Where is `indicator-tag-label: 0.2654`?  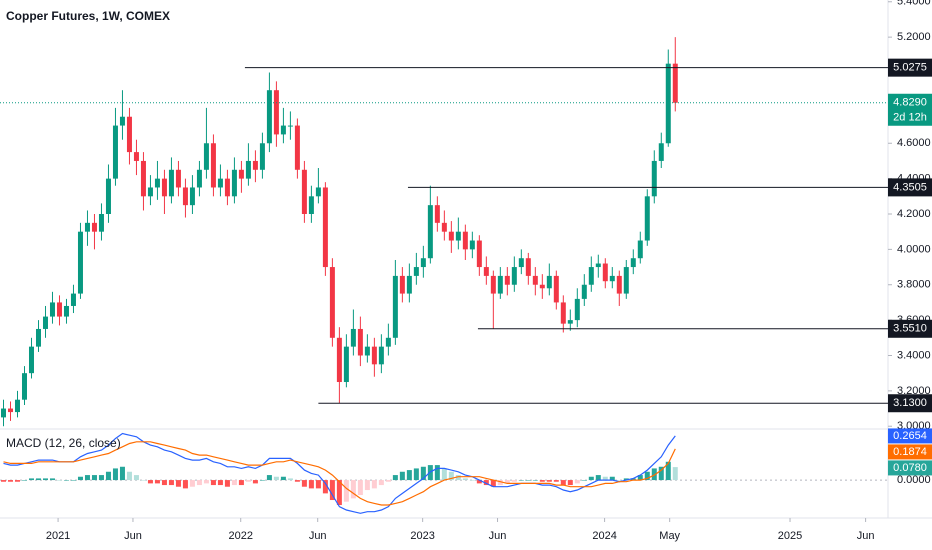 indicator-tag-label: 0.2654 is located at coordinates (910, 436).